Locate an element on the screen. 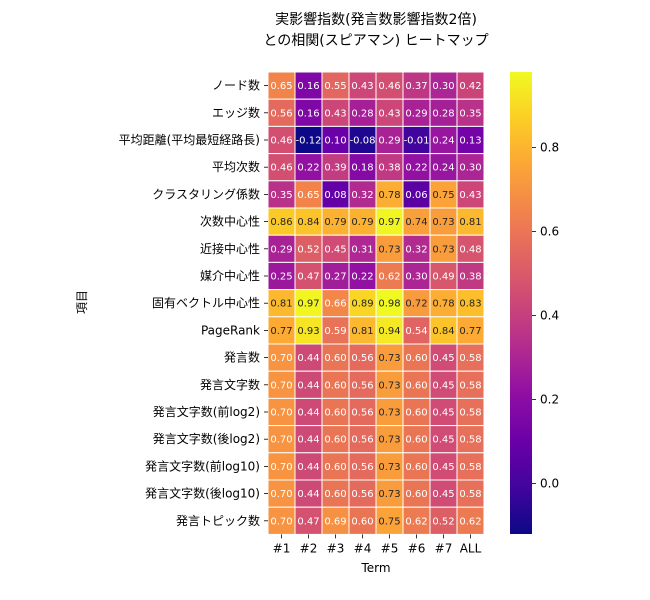 This screenshot has height=600, width=650. colorbar-tick-label: 0.4 is located at coordinates (549, 316).